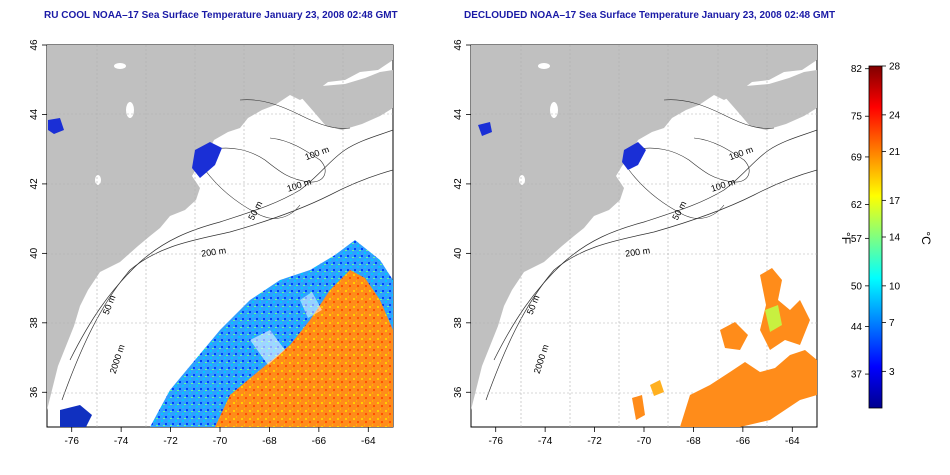 The image size is (950, 475). What do you see at coordinates (895, 286) in the screenshot?
I see `colorbar-c-tick-label: 10` at bounding box center [895, 286].